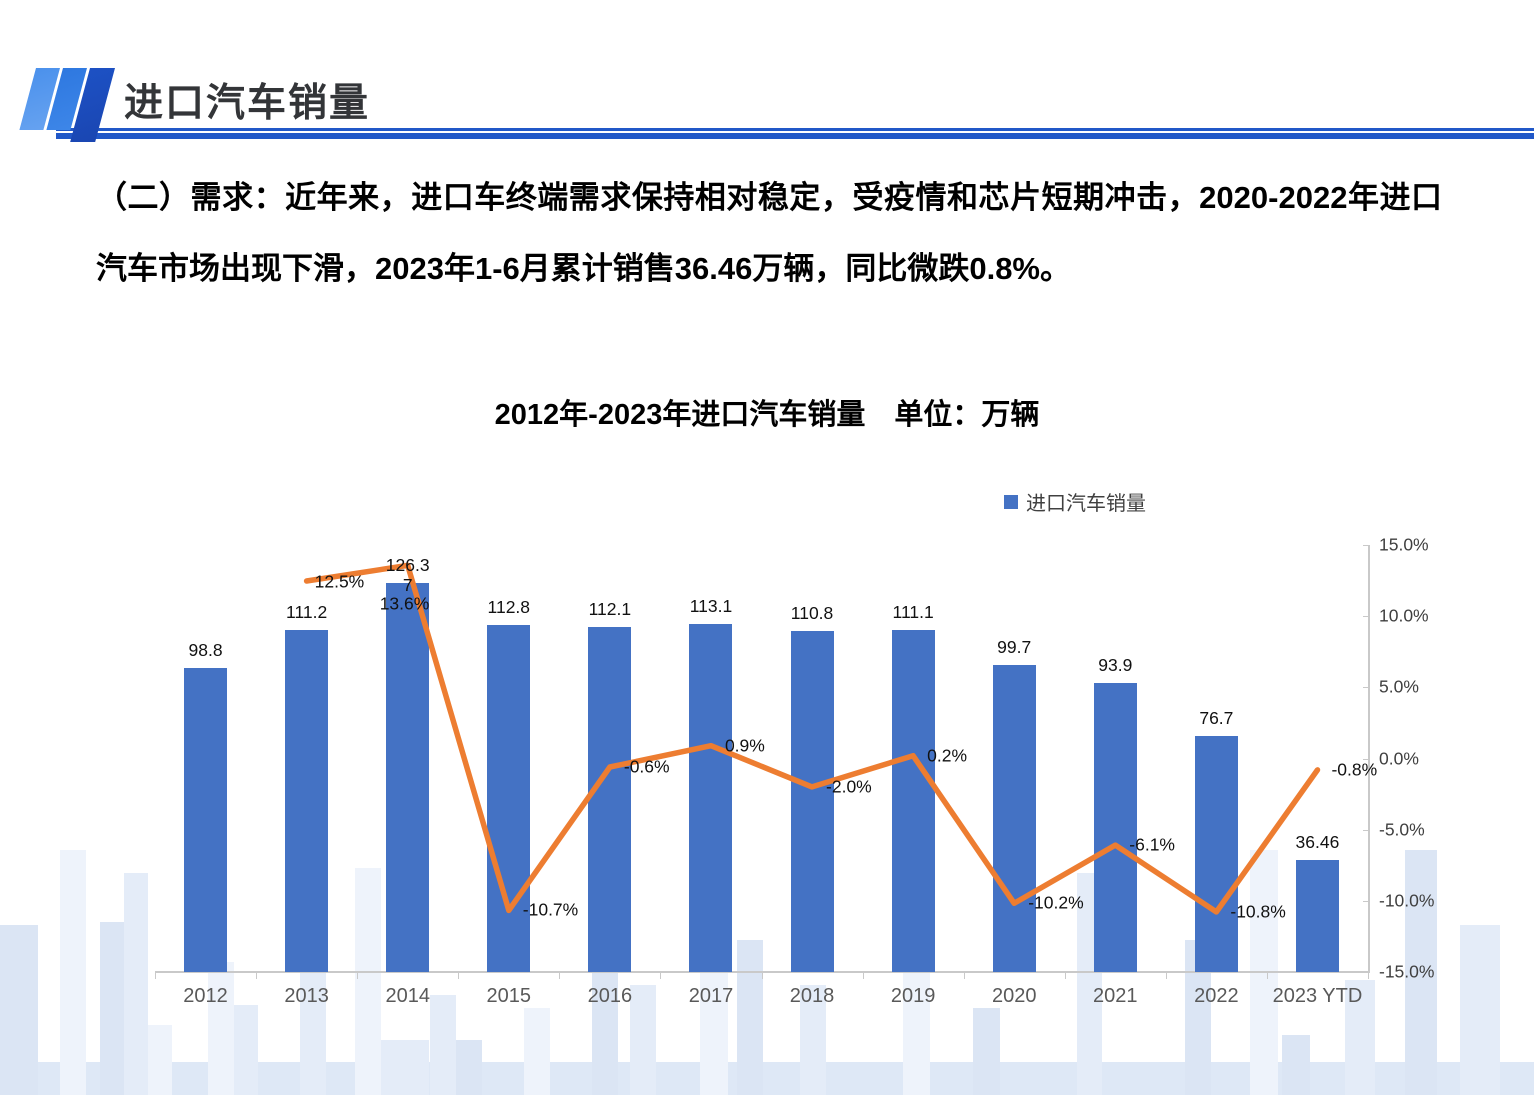  I want to click on x-axis-label: 2019, so click(913, 996).